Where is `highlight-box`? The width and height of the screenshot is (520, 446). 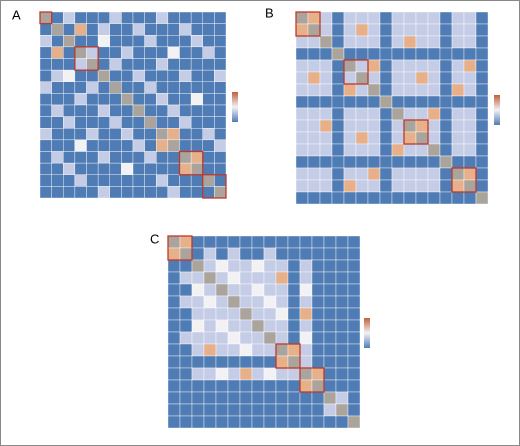
highlight-box is located at coordinates (191, 163).